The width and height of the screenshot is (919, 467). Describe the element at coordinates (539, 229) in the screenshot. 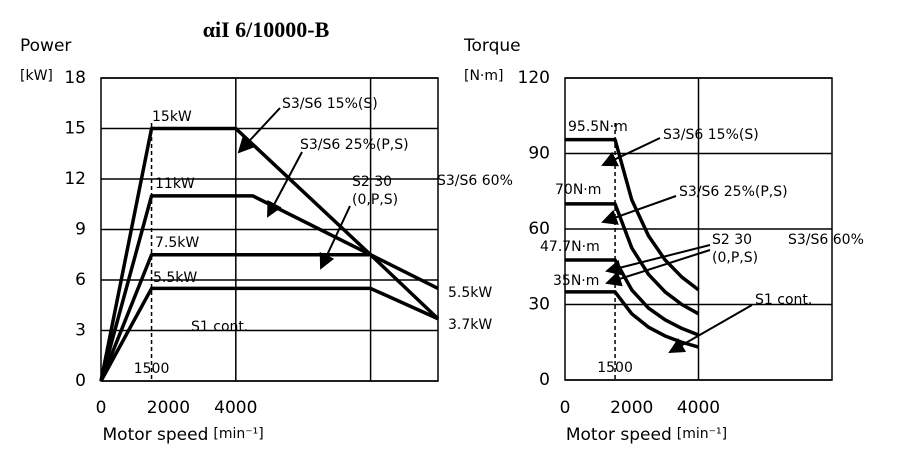

I see `y-tick-label: 60` at that location.